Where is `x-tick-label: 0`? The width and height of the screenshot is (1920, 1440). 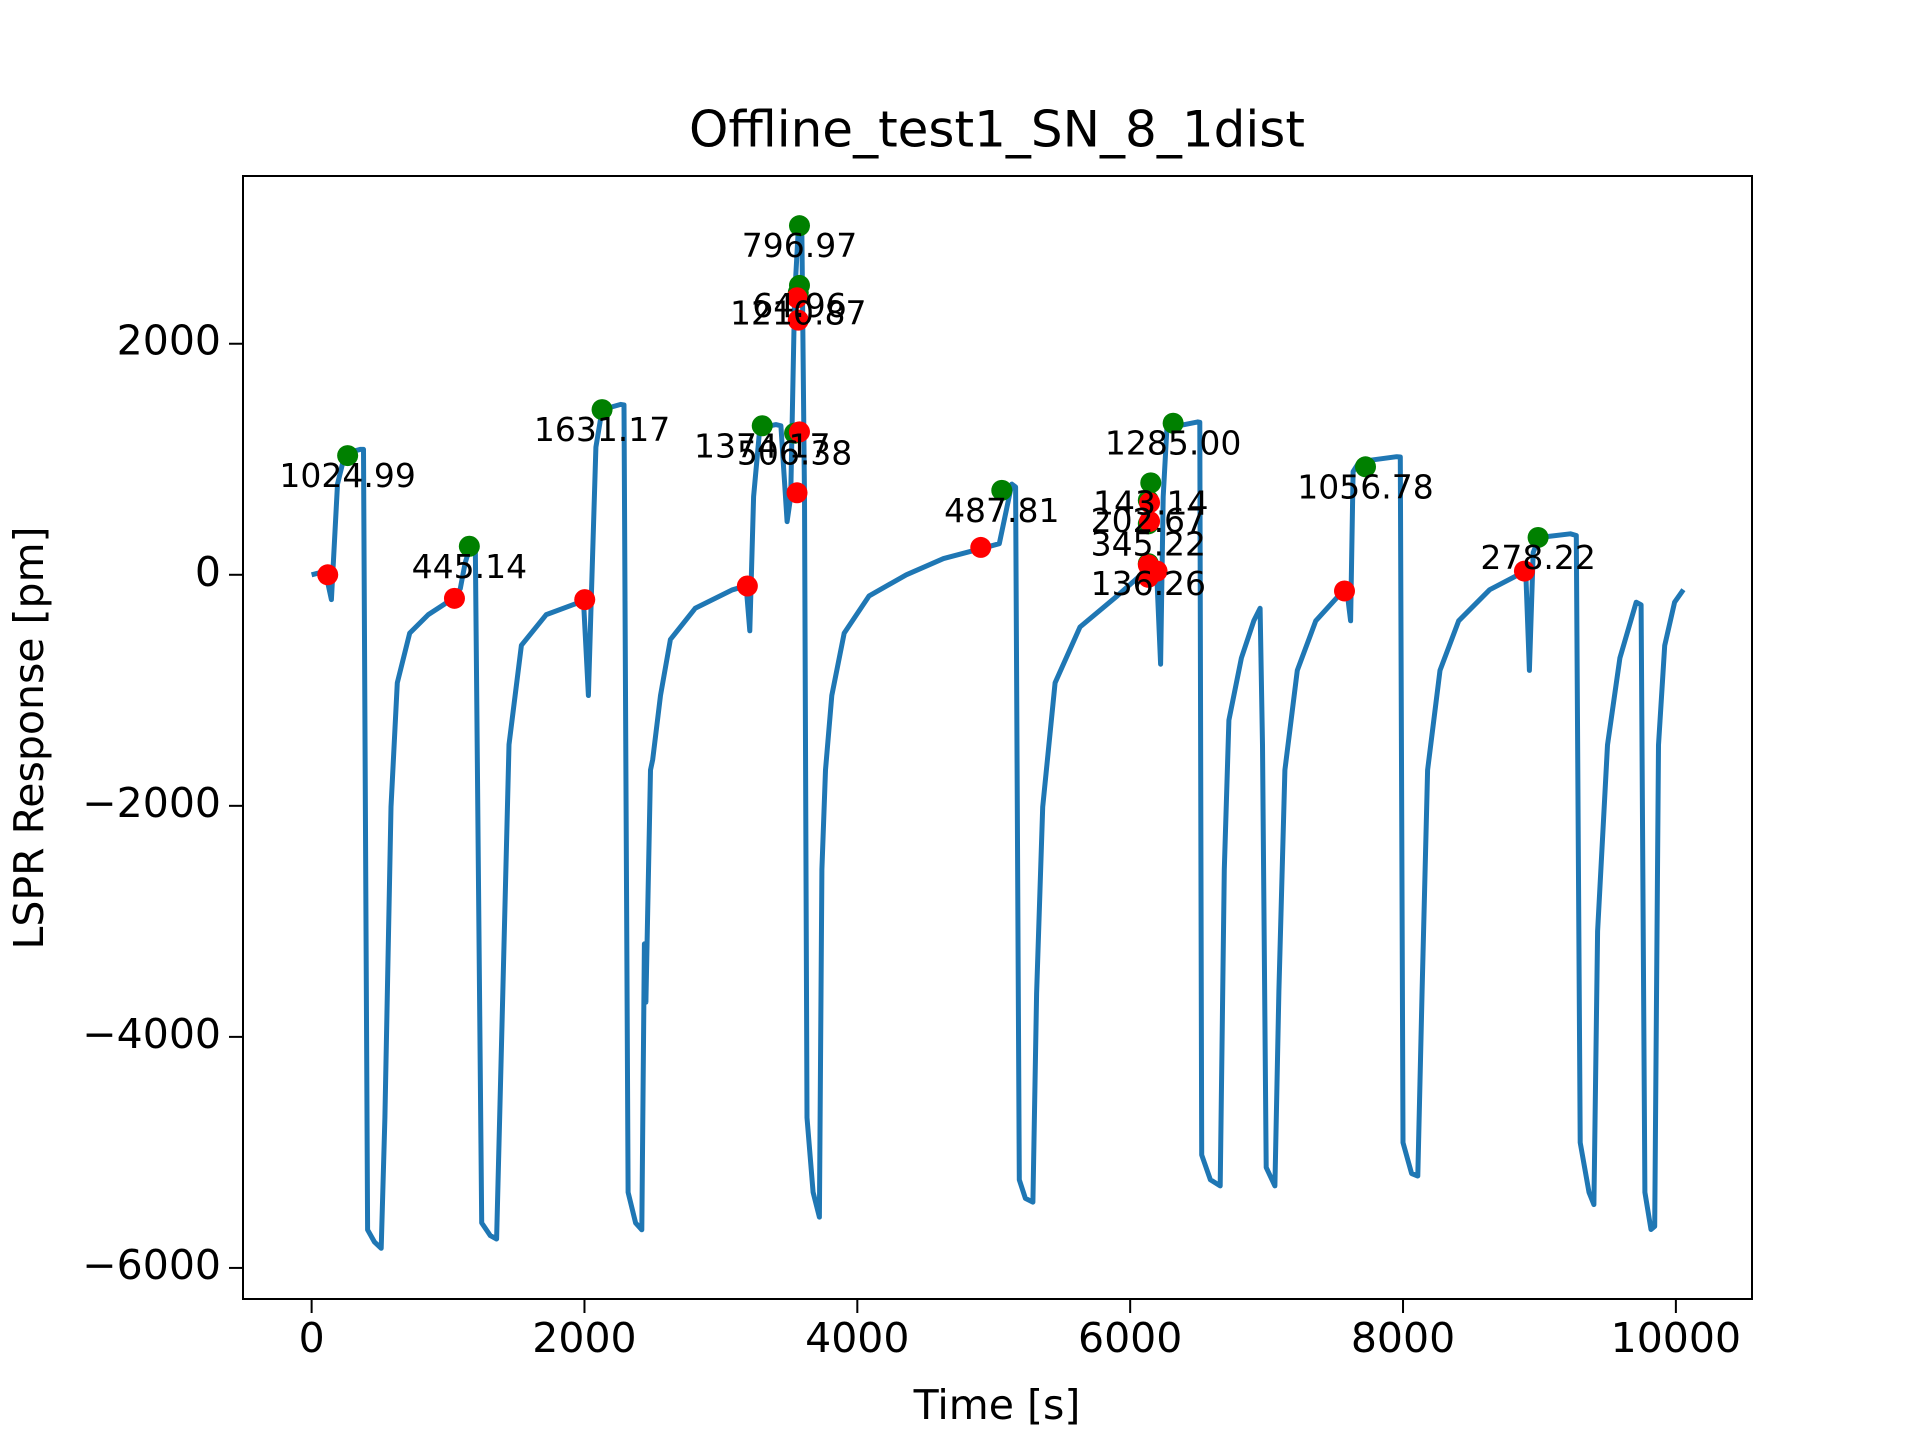 x-tick-label: 0 is located at coordinates (312, 1338).